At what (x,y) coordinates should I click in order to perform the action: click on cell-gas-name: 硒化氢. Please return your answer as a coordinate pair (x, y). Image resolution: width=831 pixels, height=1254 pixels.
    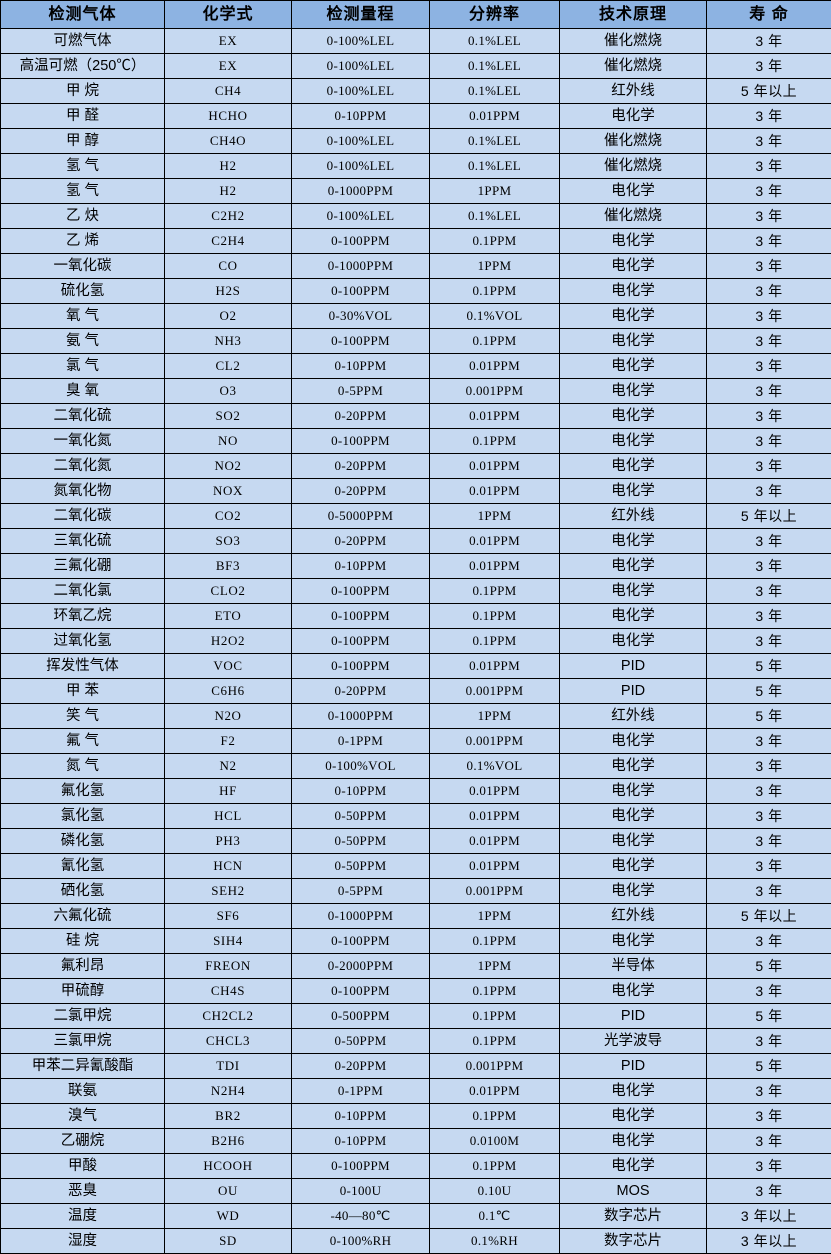
    Looking at the image, I should click on (83, 891).